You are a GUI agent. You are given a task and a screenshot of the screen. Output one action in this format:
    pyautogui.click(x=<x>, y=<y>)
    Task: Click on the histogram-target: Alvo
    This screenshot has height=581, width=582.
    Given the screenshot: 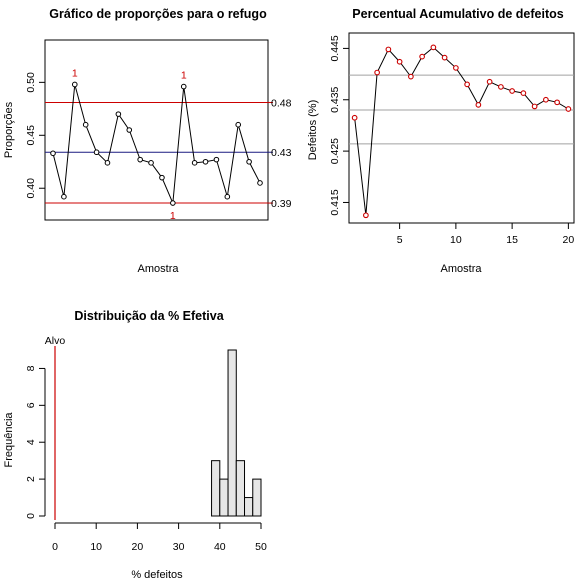 What is the action you would take?
    pyautogui.click(x=55, y=427)
    